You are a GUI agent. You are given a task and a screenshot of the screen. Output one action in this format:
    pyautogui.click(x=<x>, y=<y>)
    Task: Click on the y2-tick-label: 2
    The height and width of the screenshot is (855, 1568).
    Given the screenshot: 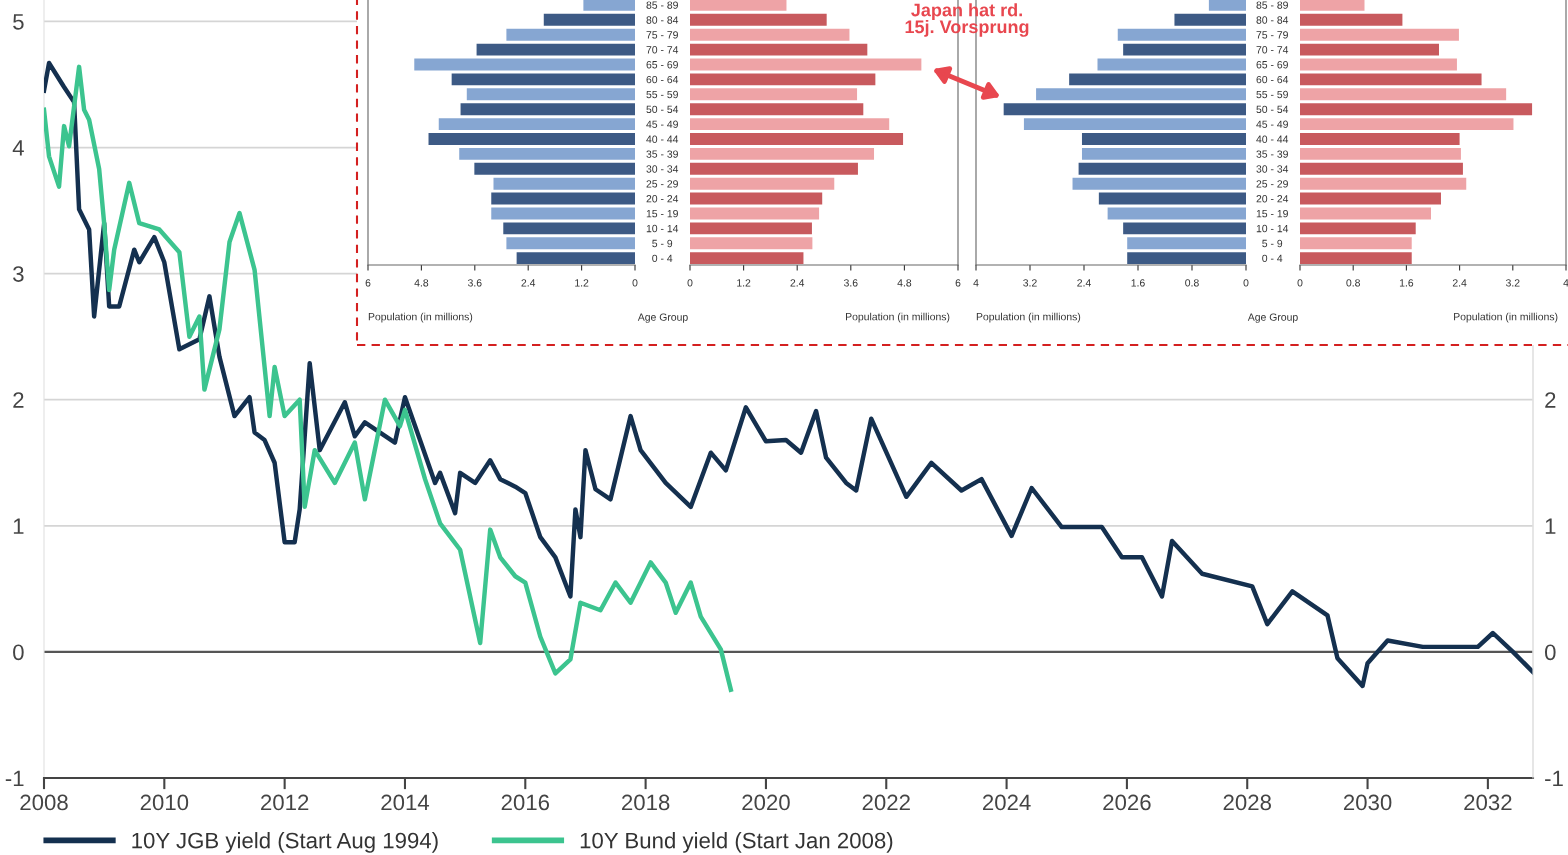 What is the action you would take?
    pyautogui.click(x=1550, y=400)
    